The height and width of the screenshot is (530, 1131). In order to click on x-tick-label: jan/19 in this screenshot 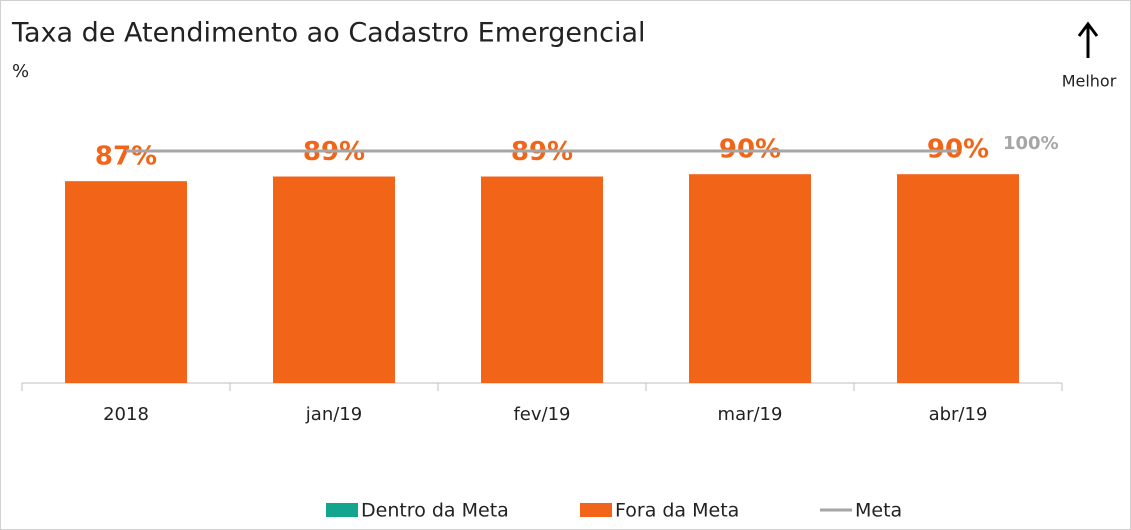, I will do `click(333, 414)`.